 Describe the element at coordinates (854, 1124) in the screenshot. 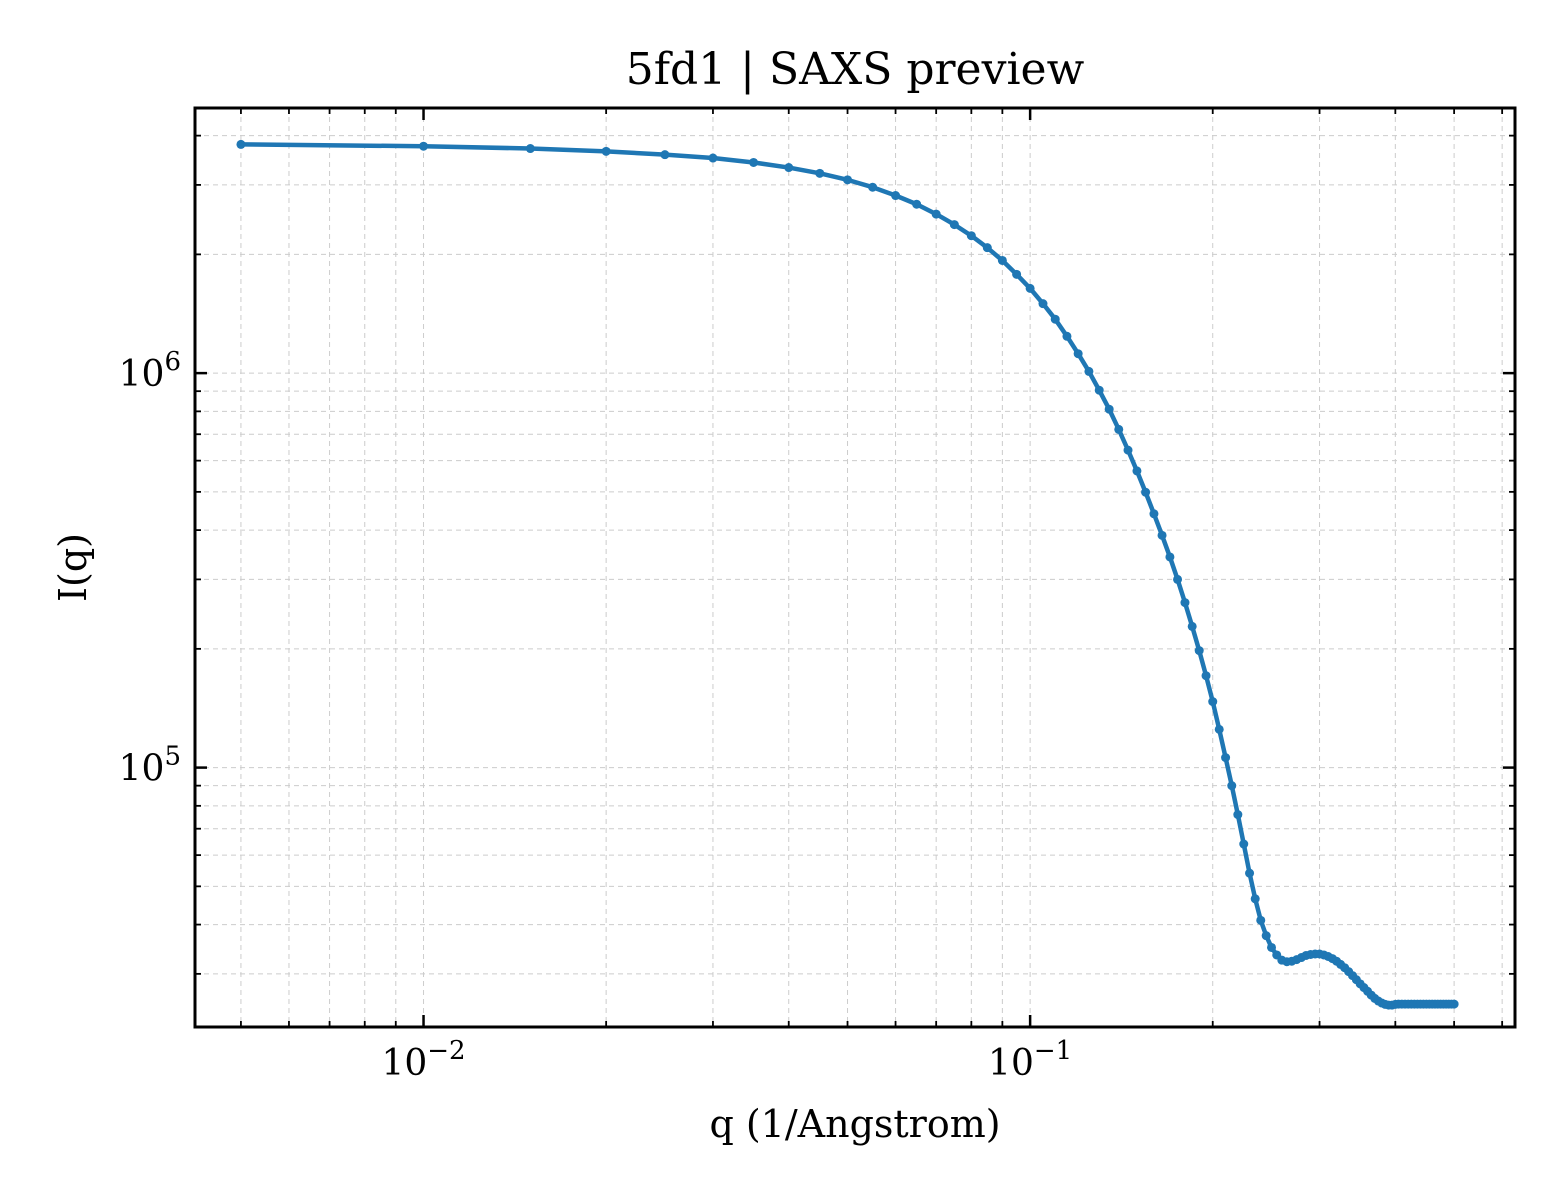

I see `x-axis-label: q (1/Angstrom)` at that location.